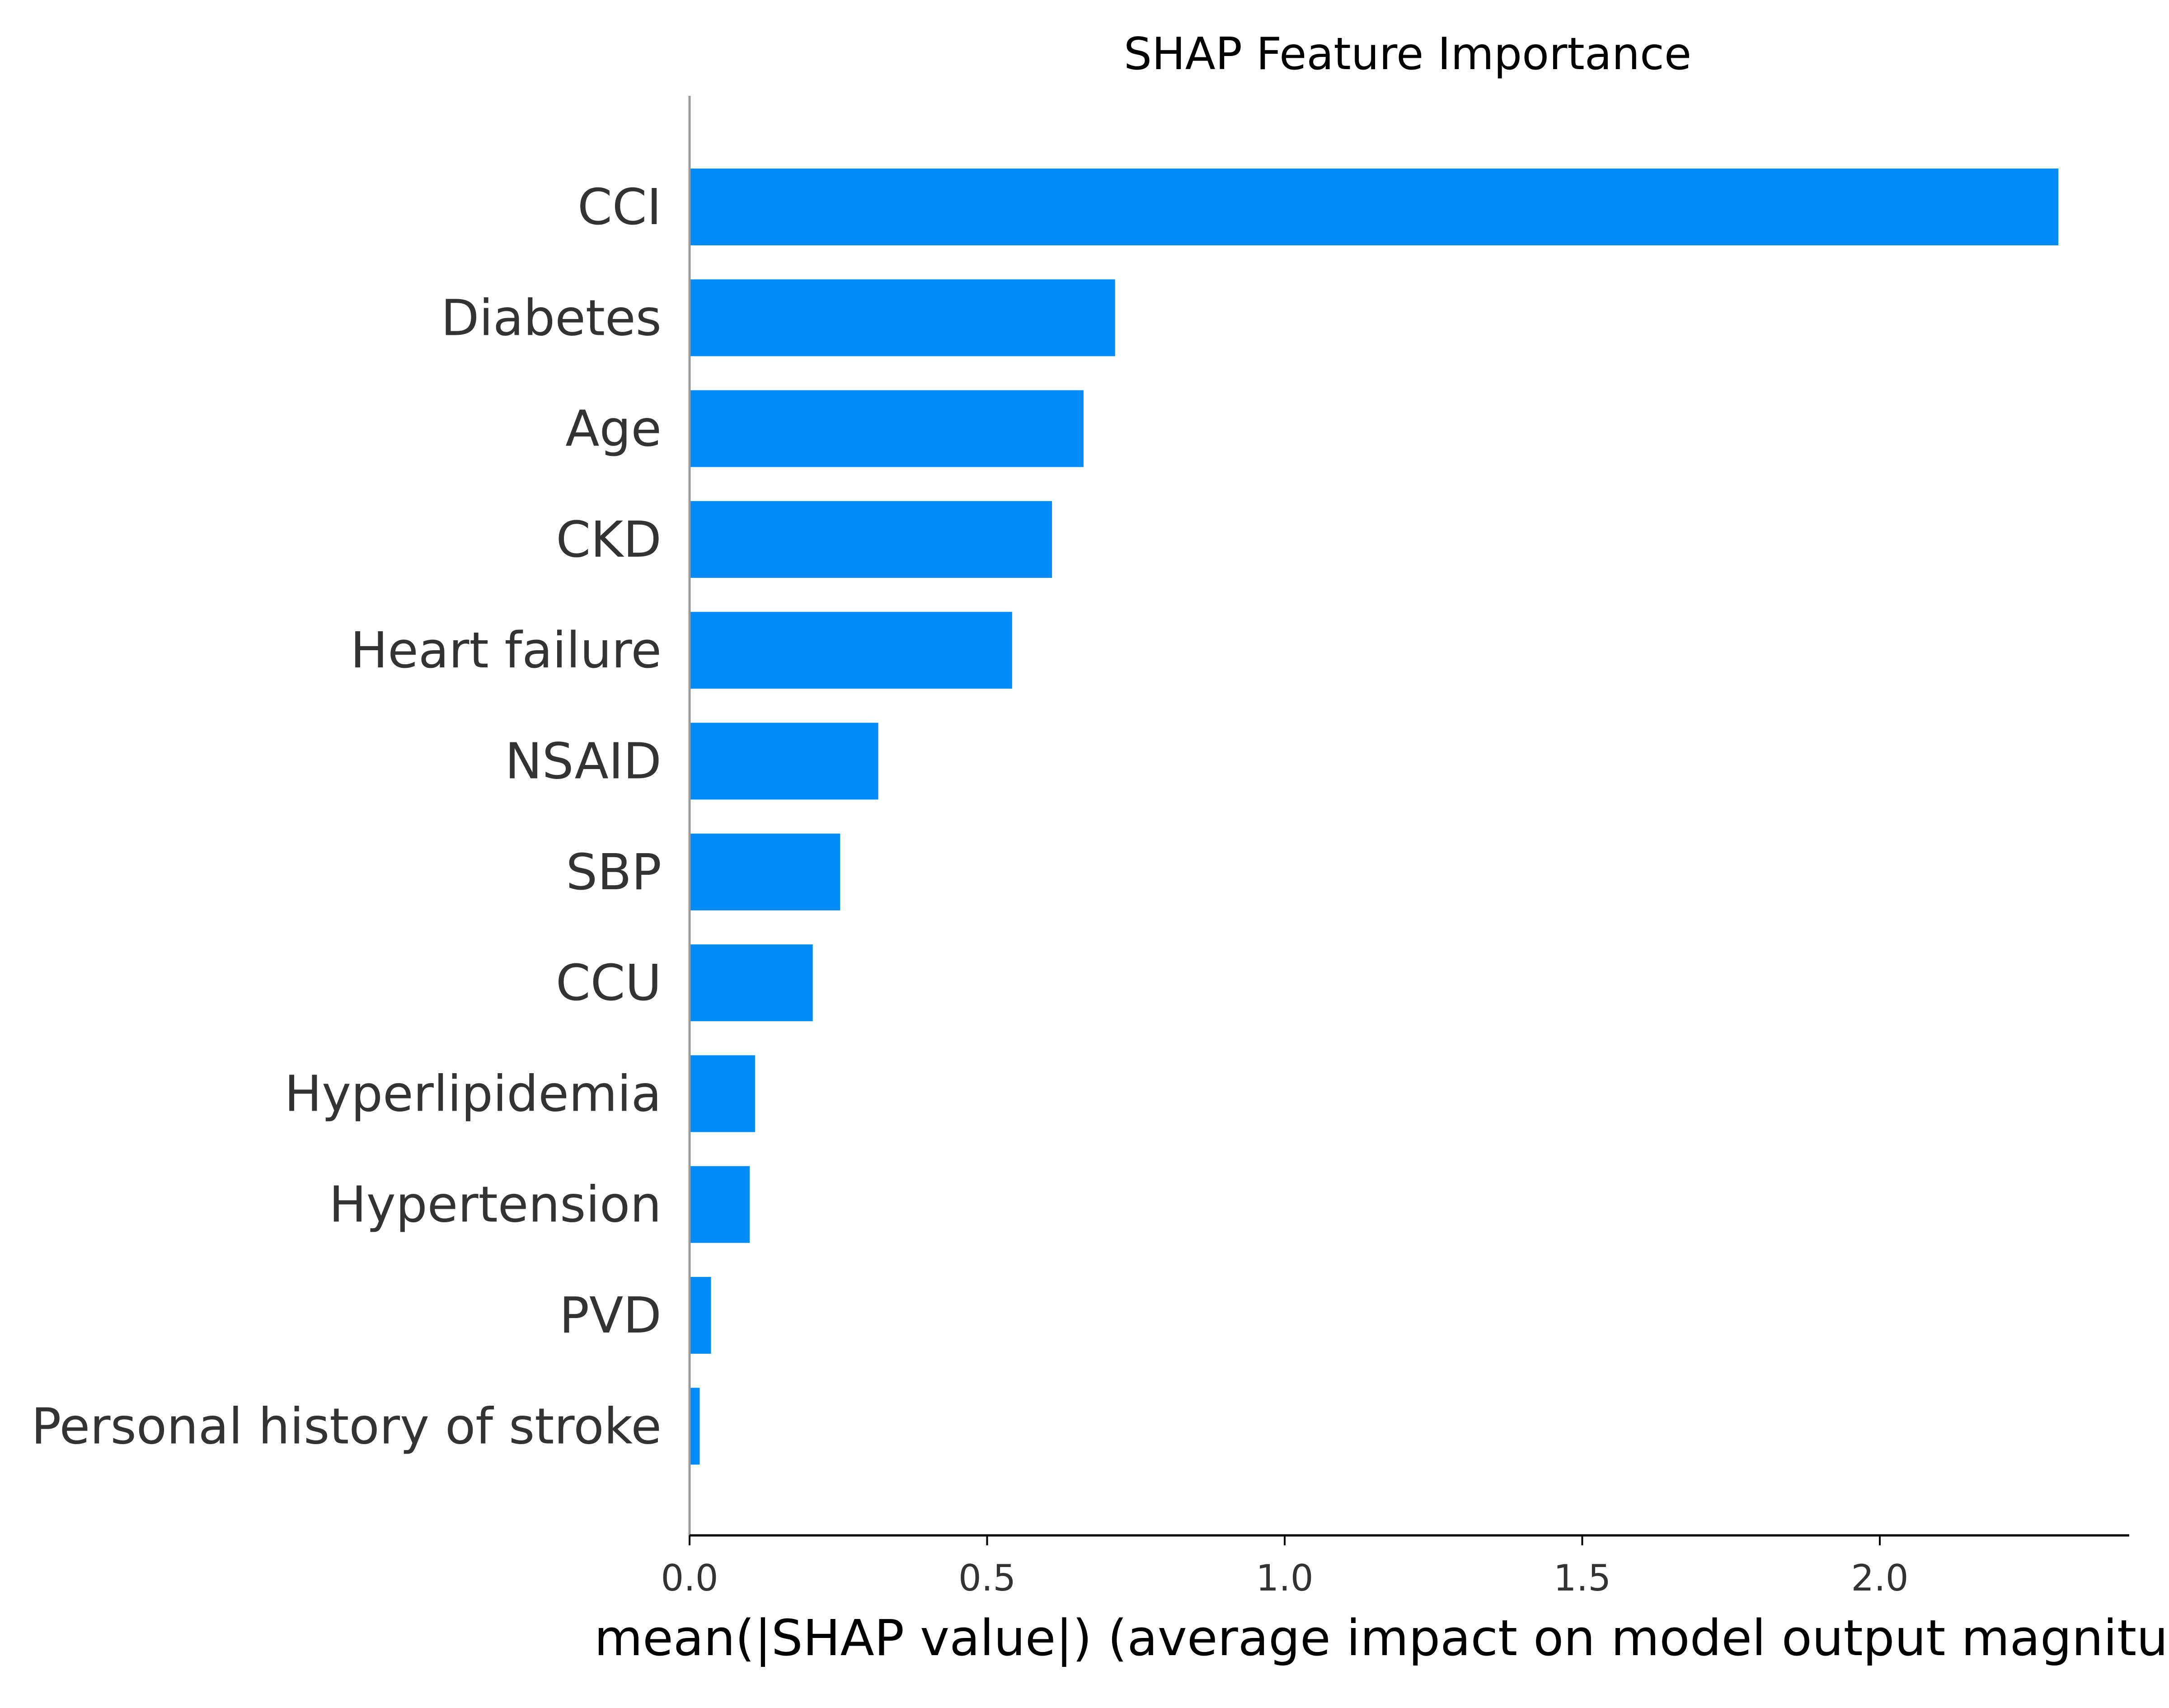 Image resolution: width=2169 pixels, height=1708 pixels. Describe the element at coordinates (611, 1315) in the screenshot. I see `category-label: PVD` at that location.